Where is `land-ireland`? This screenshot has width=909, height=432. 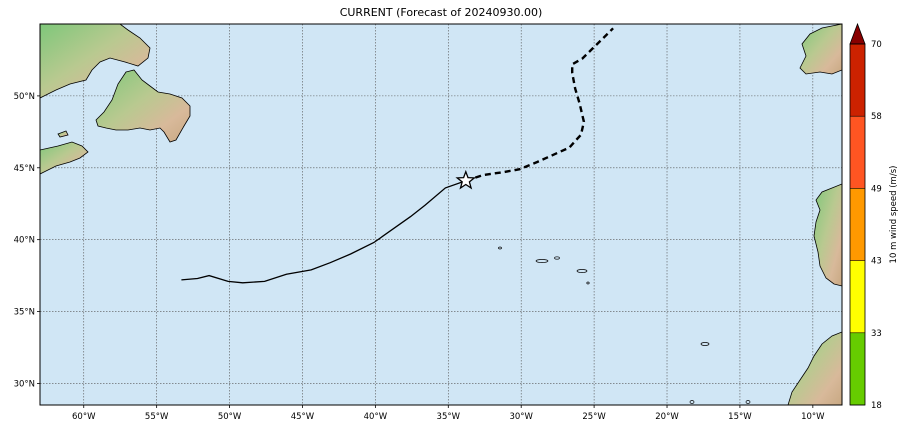
land-ireland is located at coordinates (820, 49).